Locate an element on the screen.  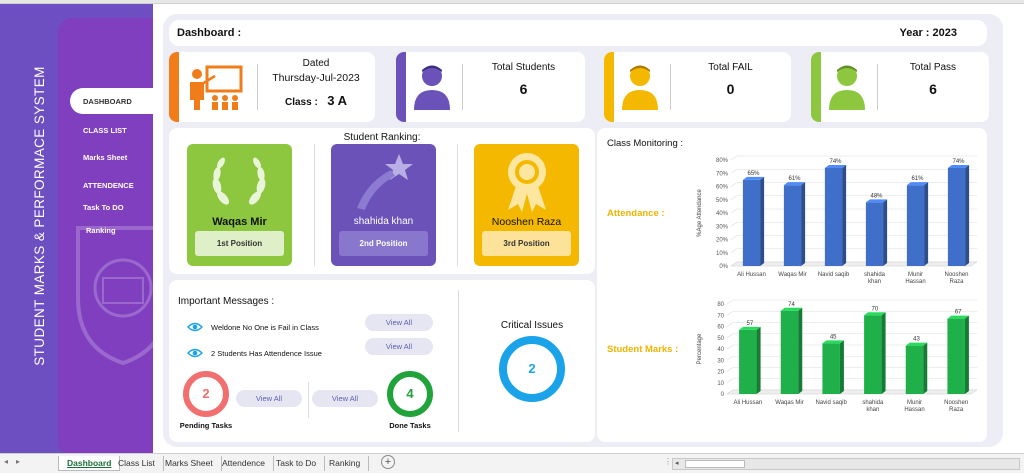
marks-label: Student Marks : is located at coordinates (643, 349).